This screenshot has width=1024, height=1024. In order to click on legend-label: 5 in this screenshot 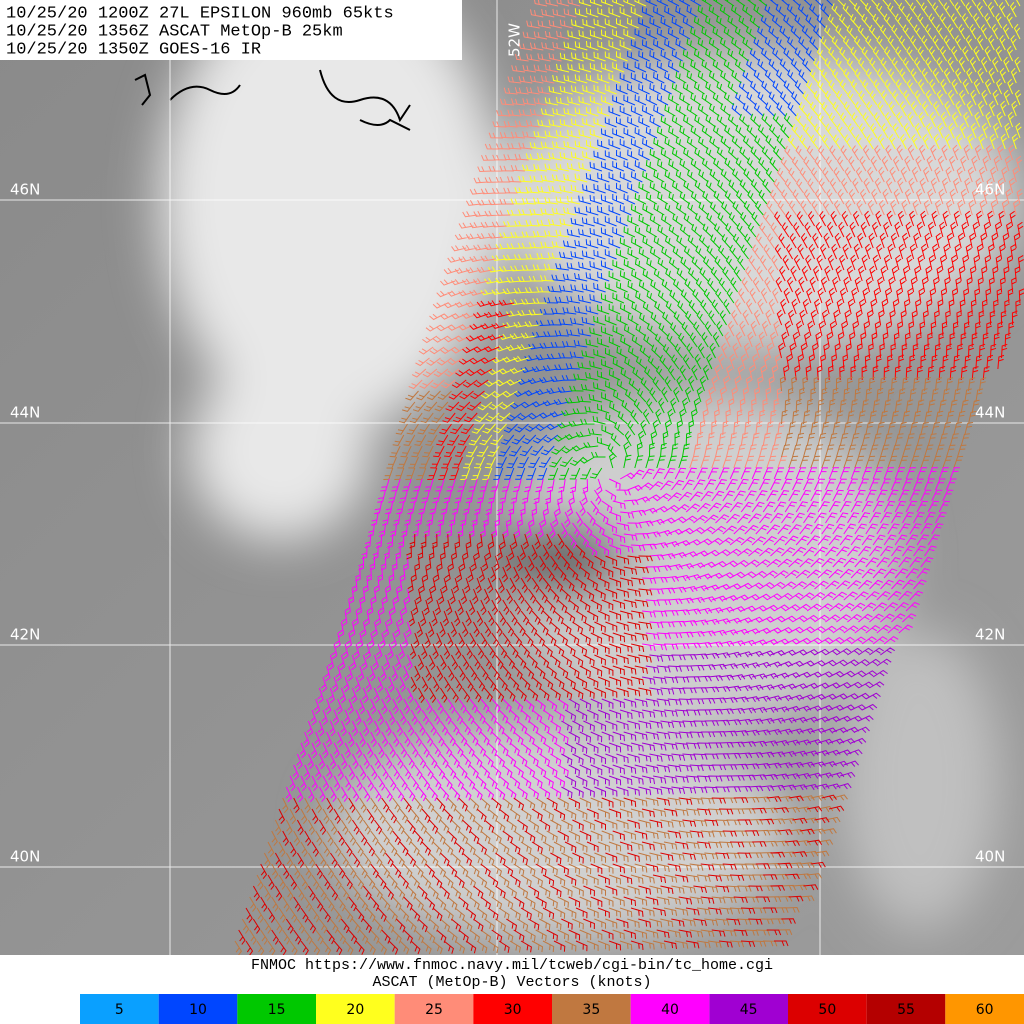, I will do `click(119, 1010)`.